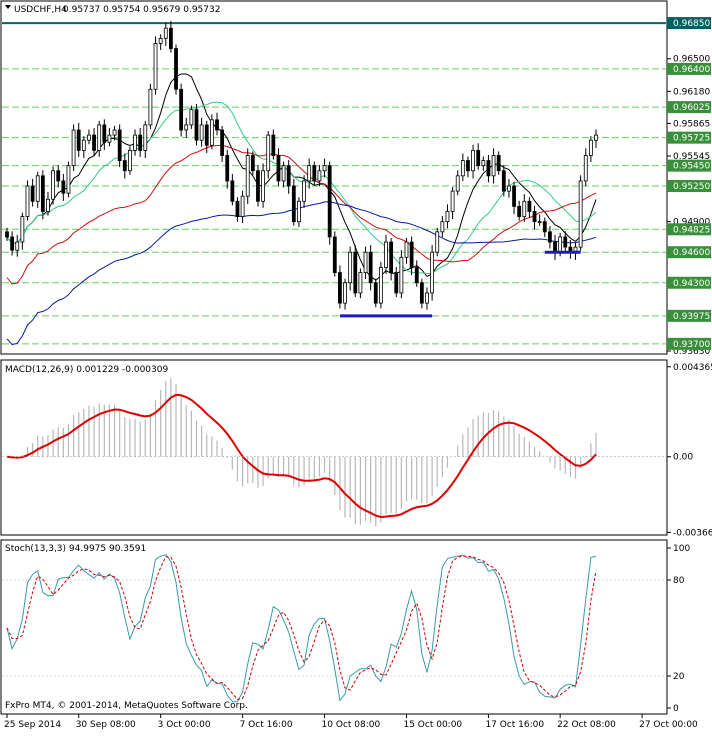 Image resolution: width=712 pixels, height=736 pixels. Describe the element at coordinates (184, 725) in the screenshot. I see `time-tick-label: 3 Oct 00:00` at that location.